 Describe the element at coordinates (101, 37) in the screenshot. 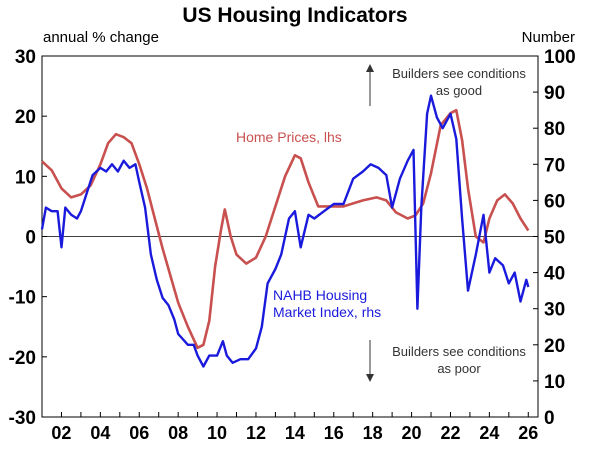

I see `left-axis-label: annual % change` at that location.